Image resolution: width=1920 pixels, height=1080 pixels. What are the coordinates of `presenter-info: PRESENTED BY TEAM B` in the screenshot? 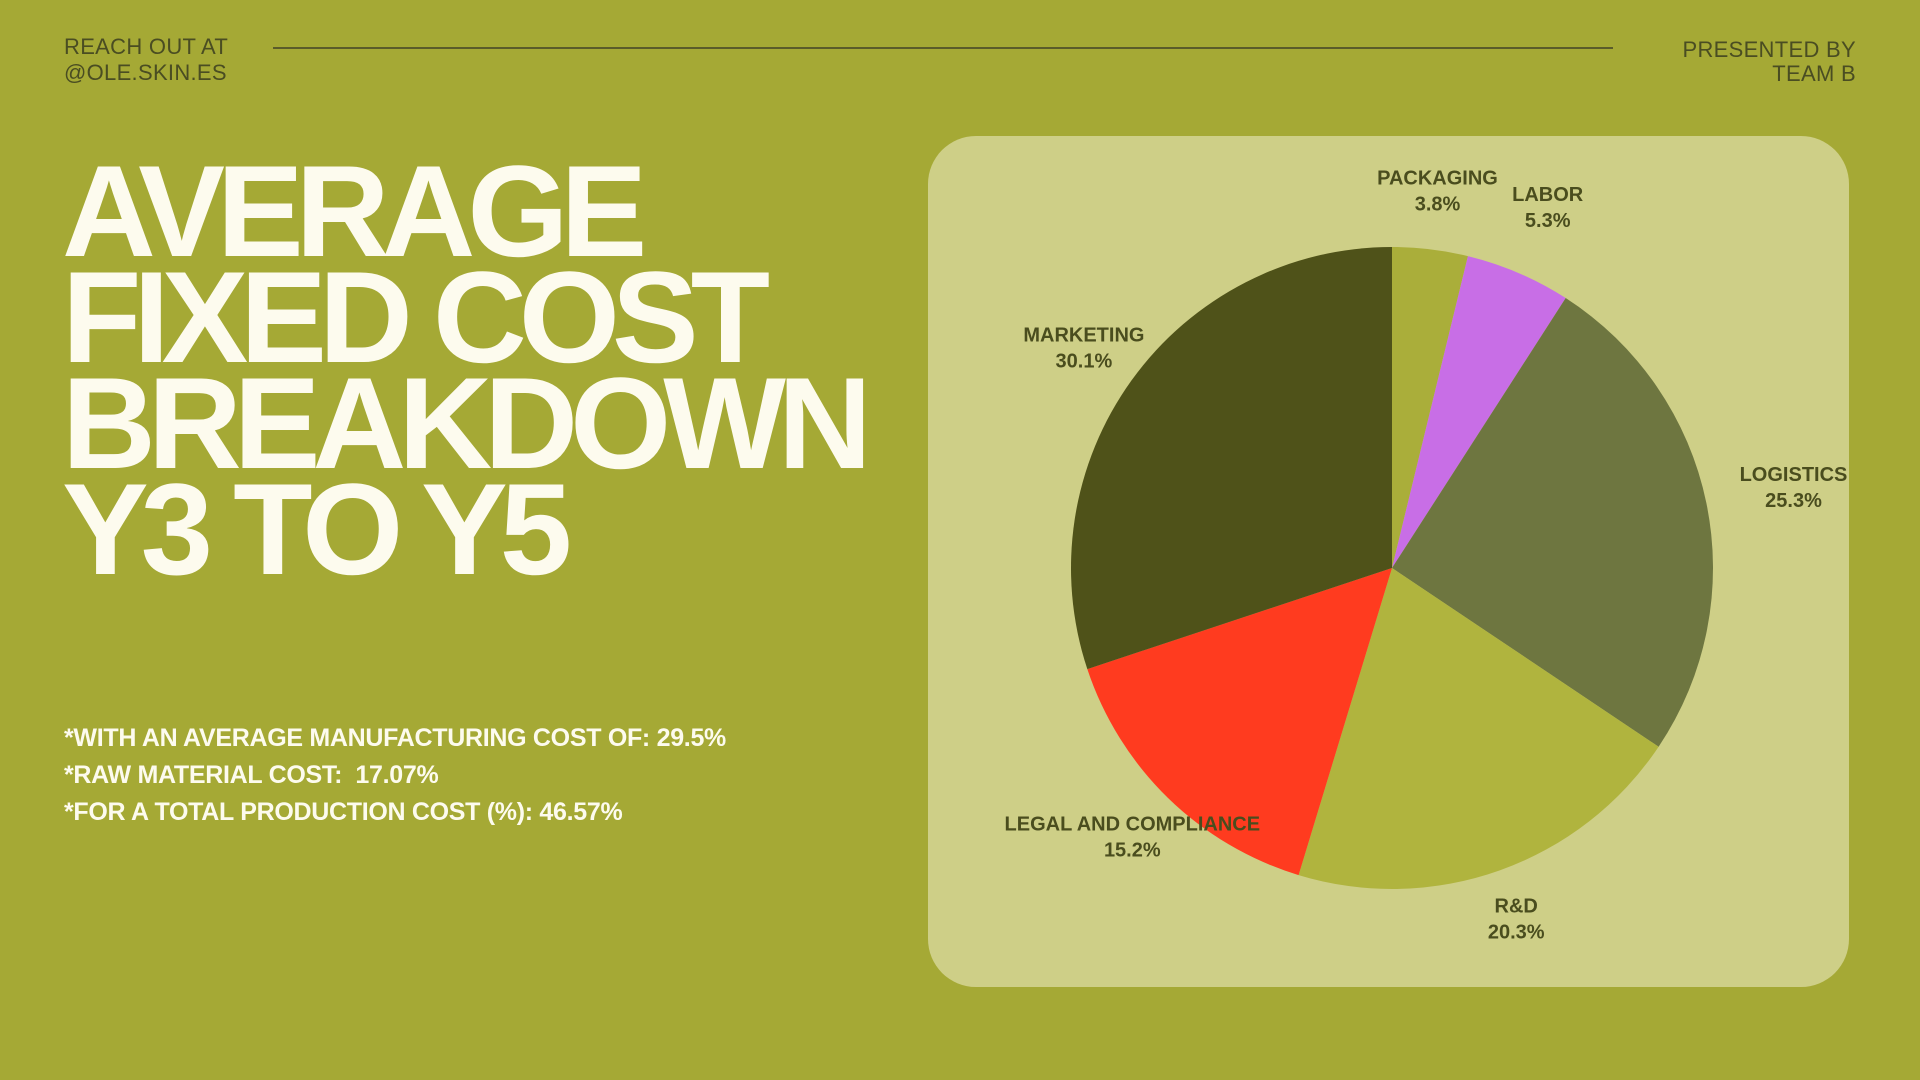 It's located at (1769, 62).